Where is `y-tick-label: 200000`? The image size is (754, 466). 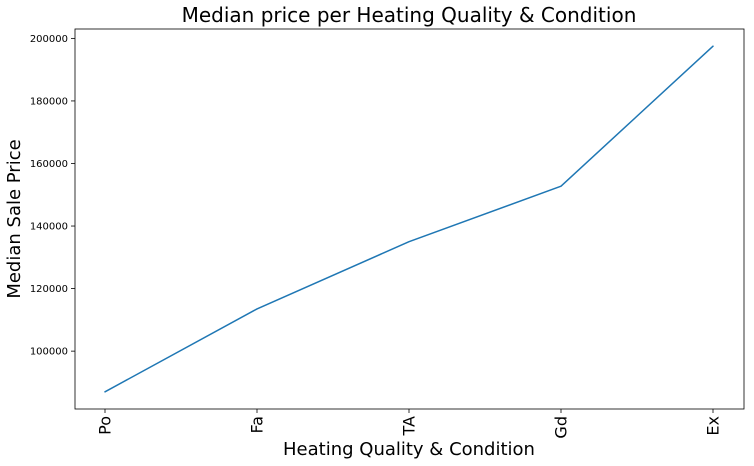
y-tick-label: 200000 is located at coordinates (49, 39).